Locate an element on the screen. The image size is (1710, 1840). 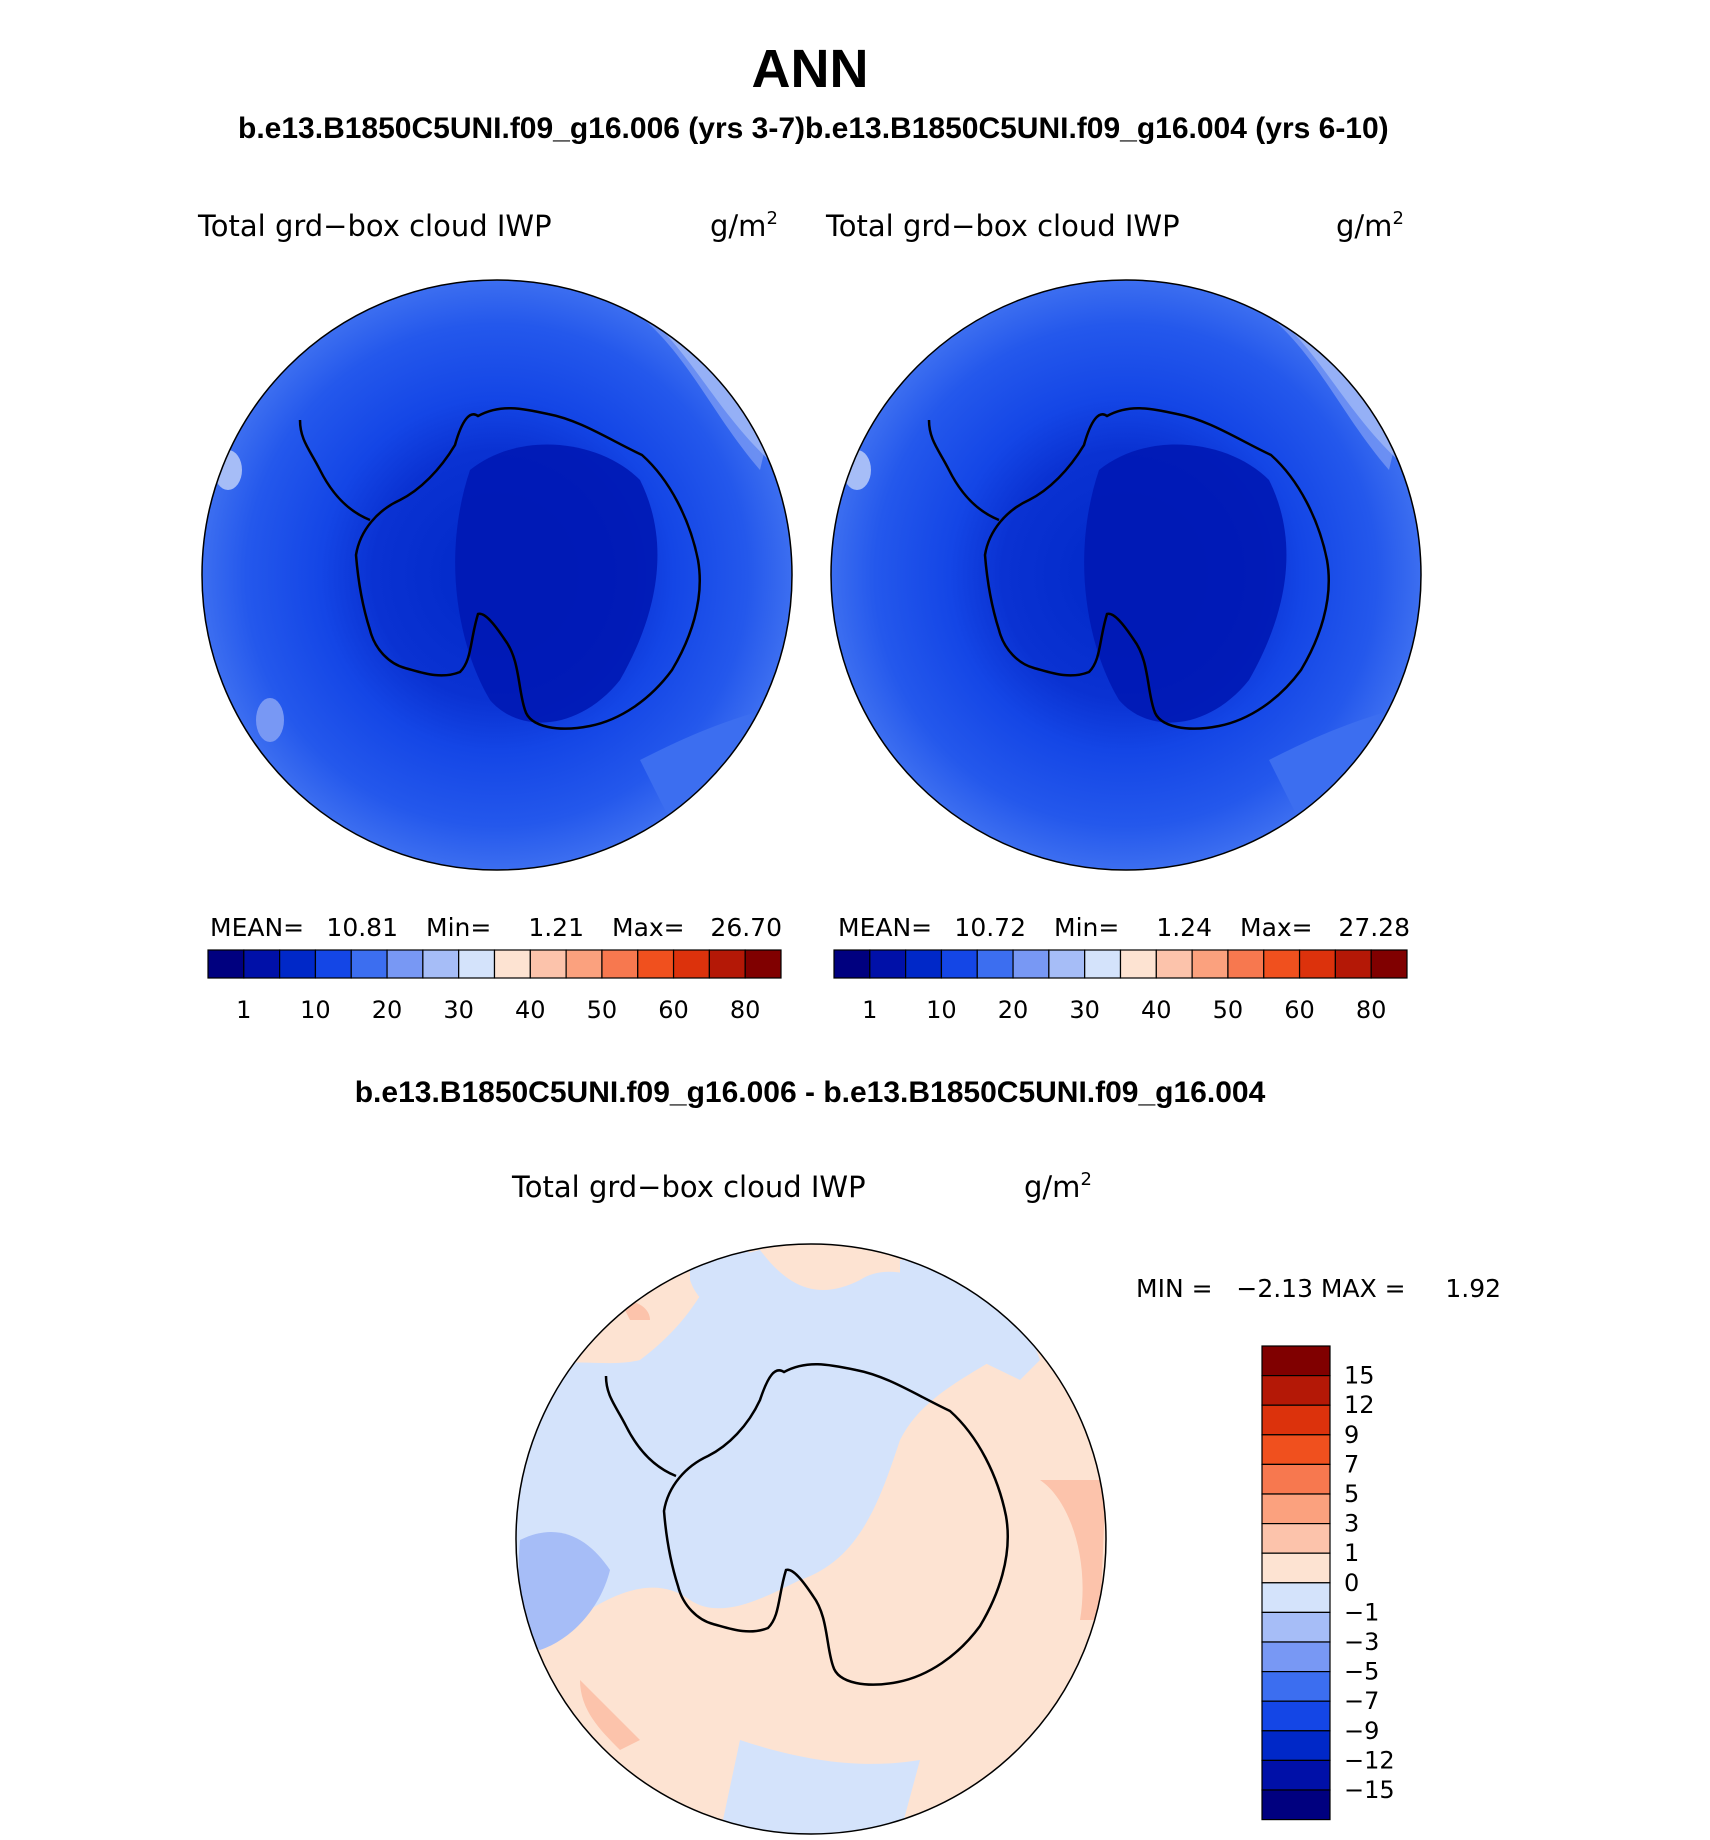
panel1-min-label: Min= is located at coordinates (458, 927).